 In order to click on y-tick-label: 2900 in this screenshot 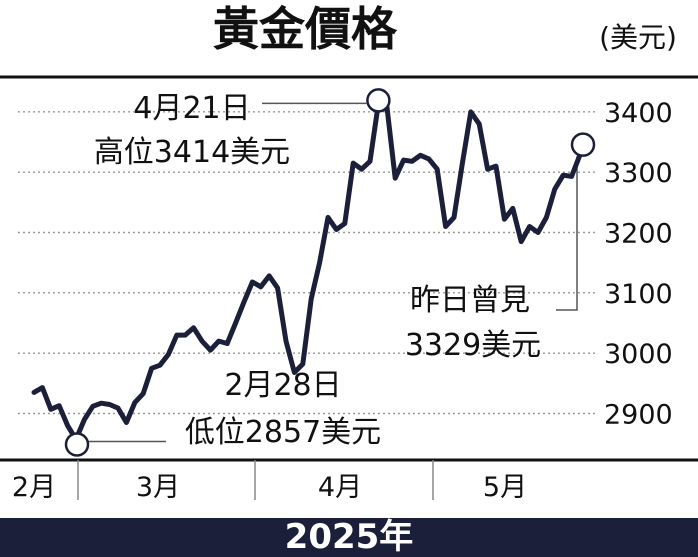, I will do `click(638, 415)`.